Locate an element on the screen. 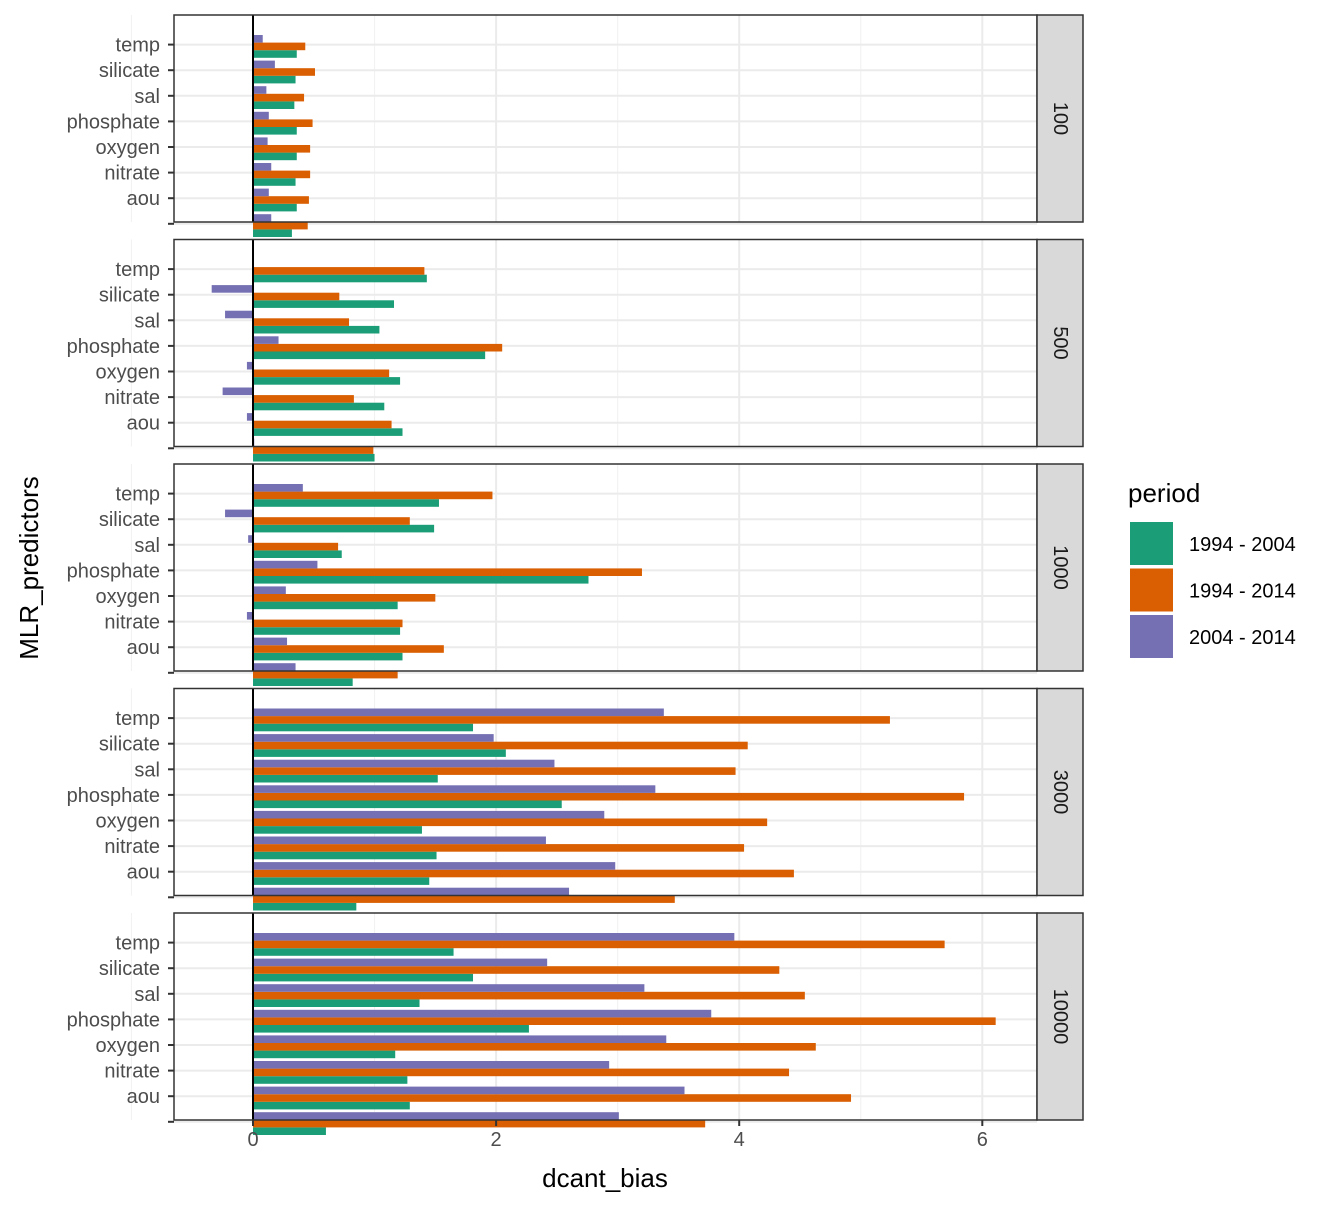  y-axis-title: MLR_predictors is located at coordinates (29, 568).